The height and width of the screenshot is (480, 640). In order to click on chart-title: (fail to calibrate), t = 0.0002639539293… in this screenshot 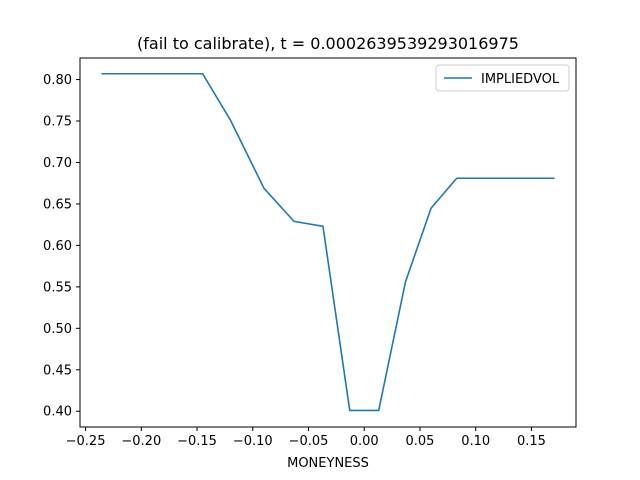, I will do `click(328, 43)`.